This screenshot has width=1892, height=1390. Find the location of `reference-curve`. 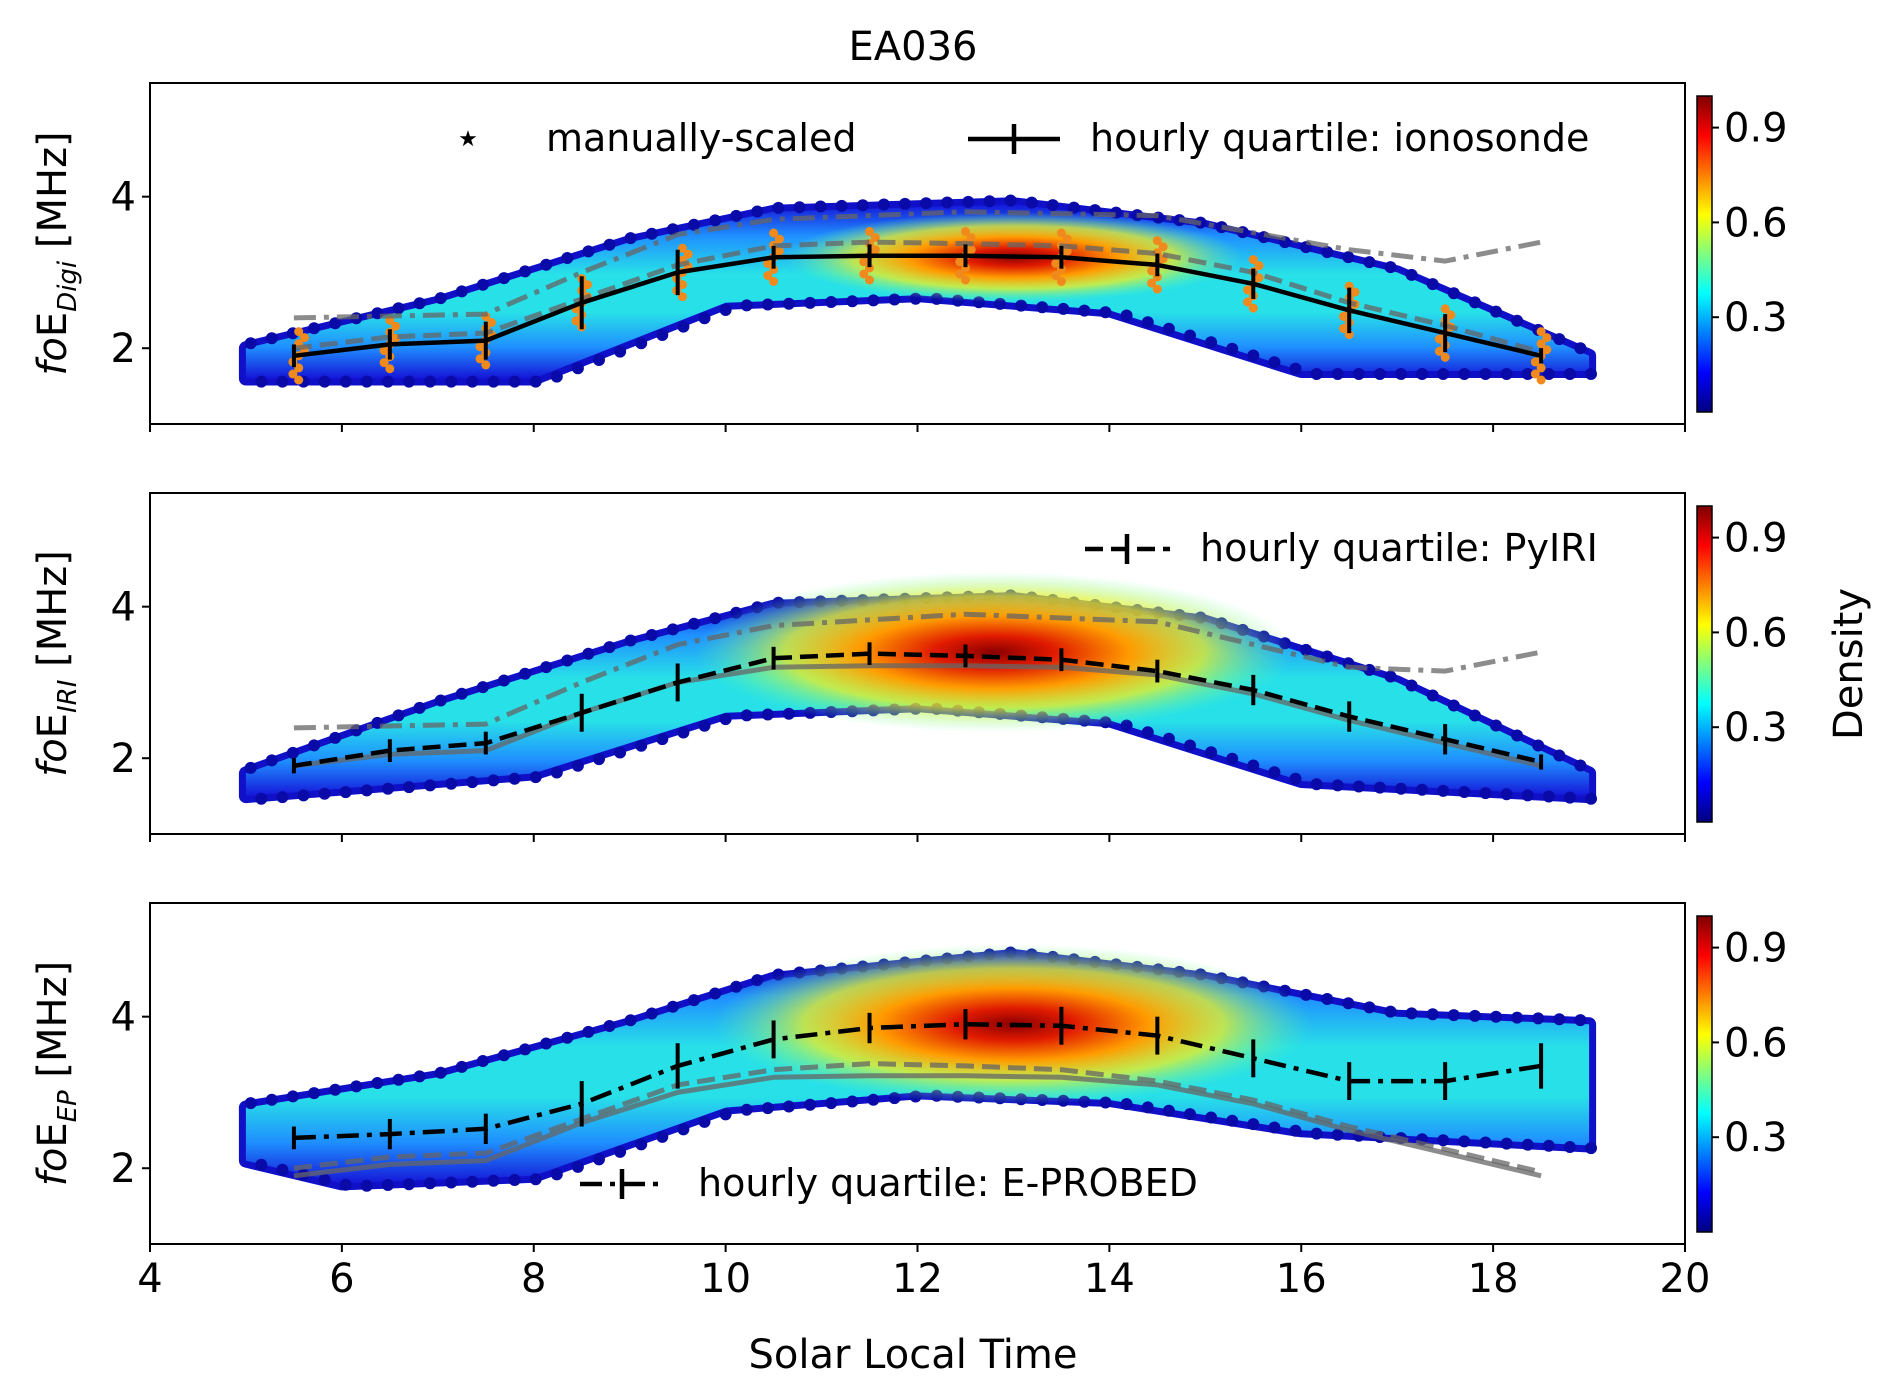

reference-curve is located at coordinates (917, 265).